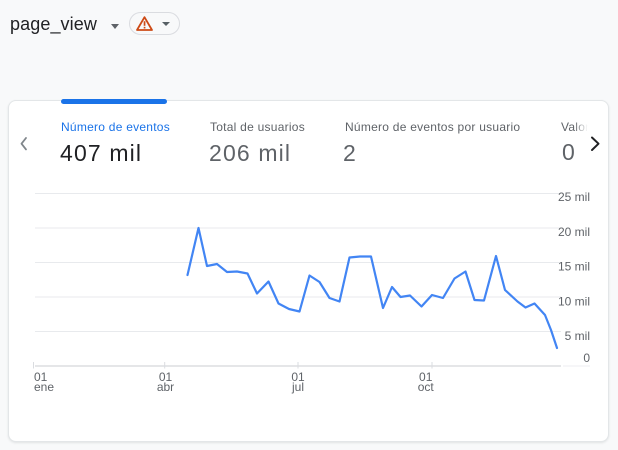  Describe the element at coordinates (165, 387) in the screenshot. I see `svg-text: abr` at that location.